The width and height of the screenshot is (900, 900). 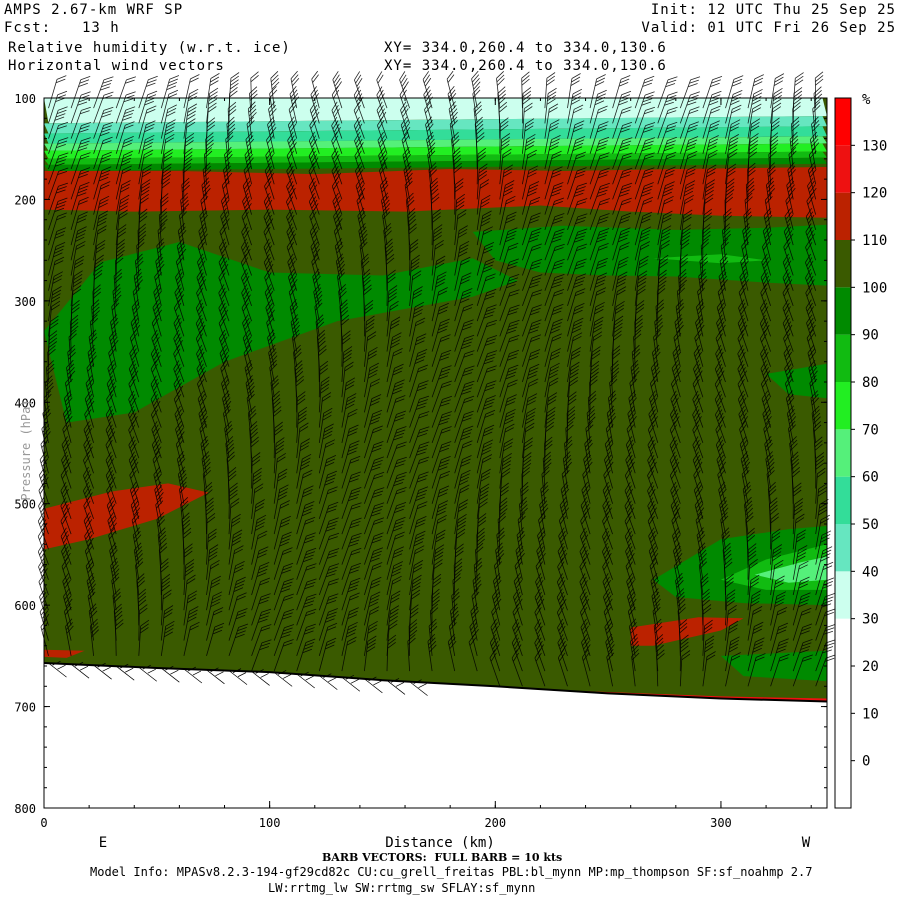 I want to click on y-axis-label: Pressure (hPa), so click(x=26, y=449).